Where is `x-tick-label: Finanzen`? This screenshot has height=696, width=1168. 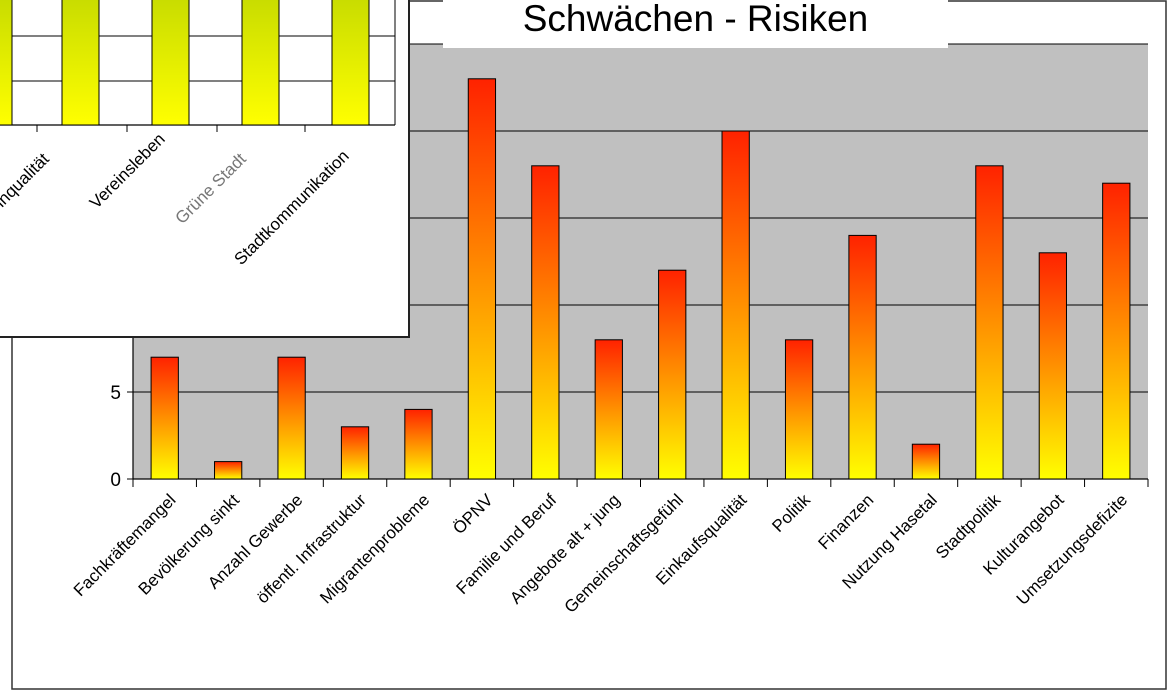
x-tick-label: Finanzen is located at coordinates (845, 521).